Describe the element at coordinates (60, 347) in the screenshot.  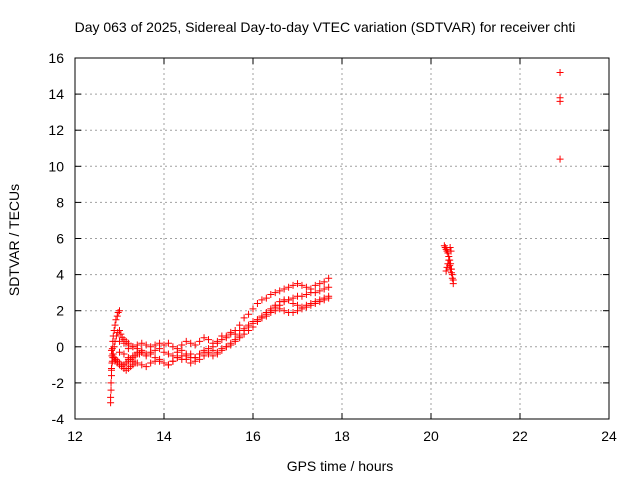
I see `y-tick-label: 0` at that location.